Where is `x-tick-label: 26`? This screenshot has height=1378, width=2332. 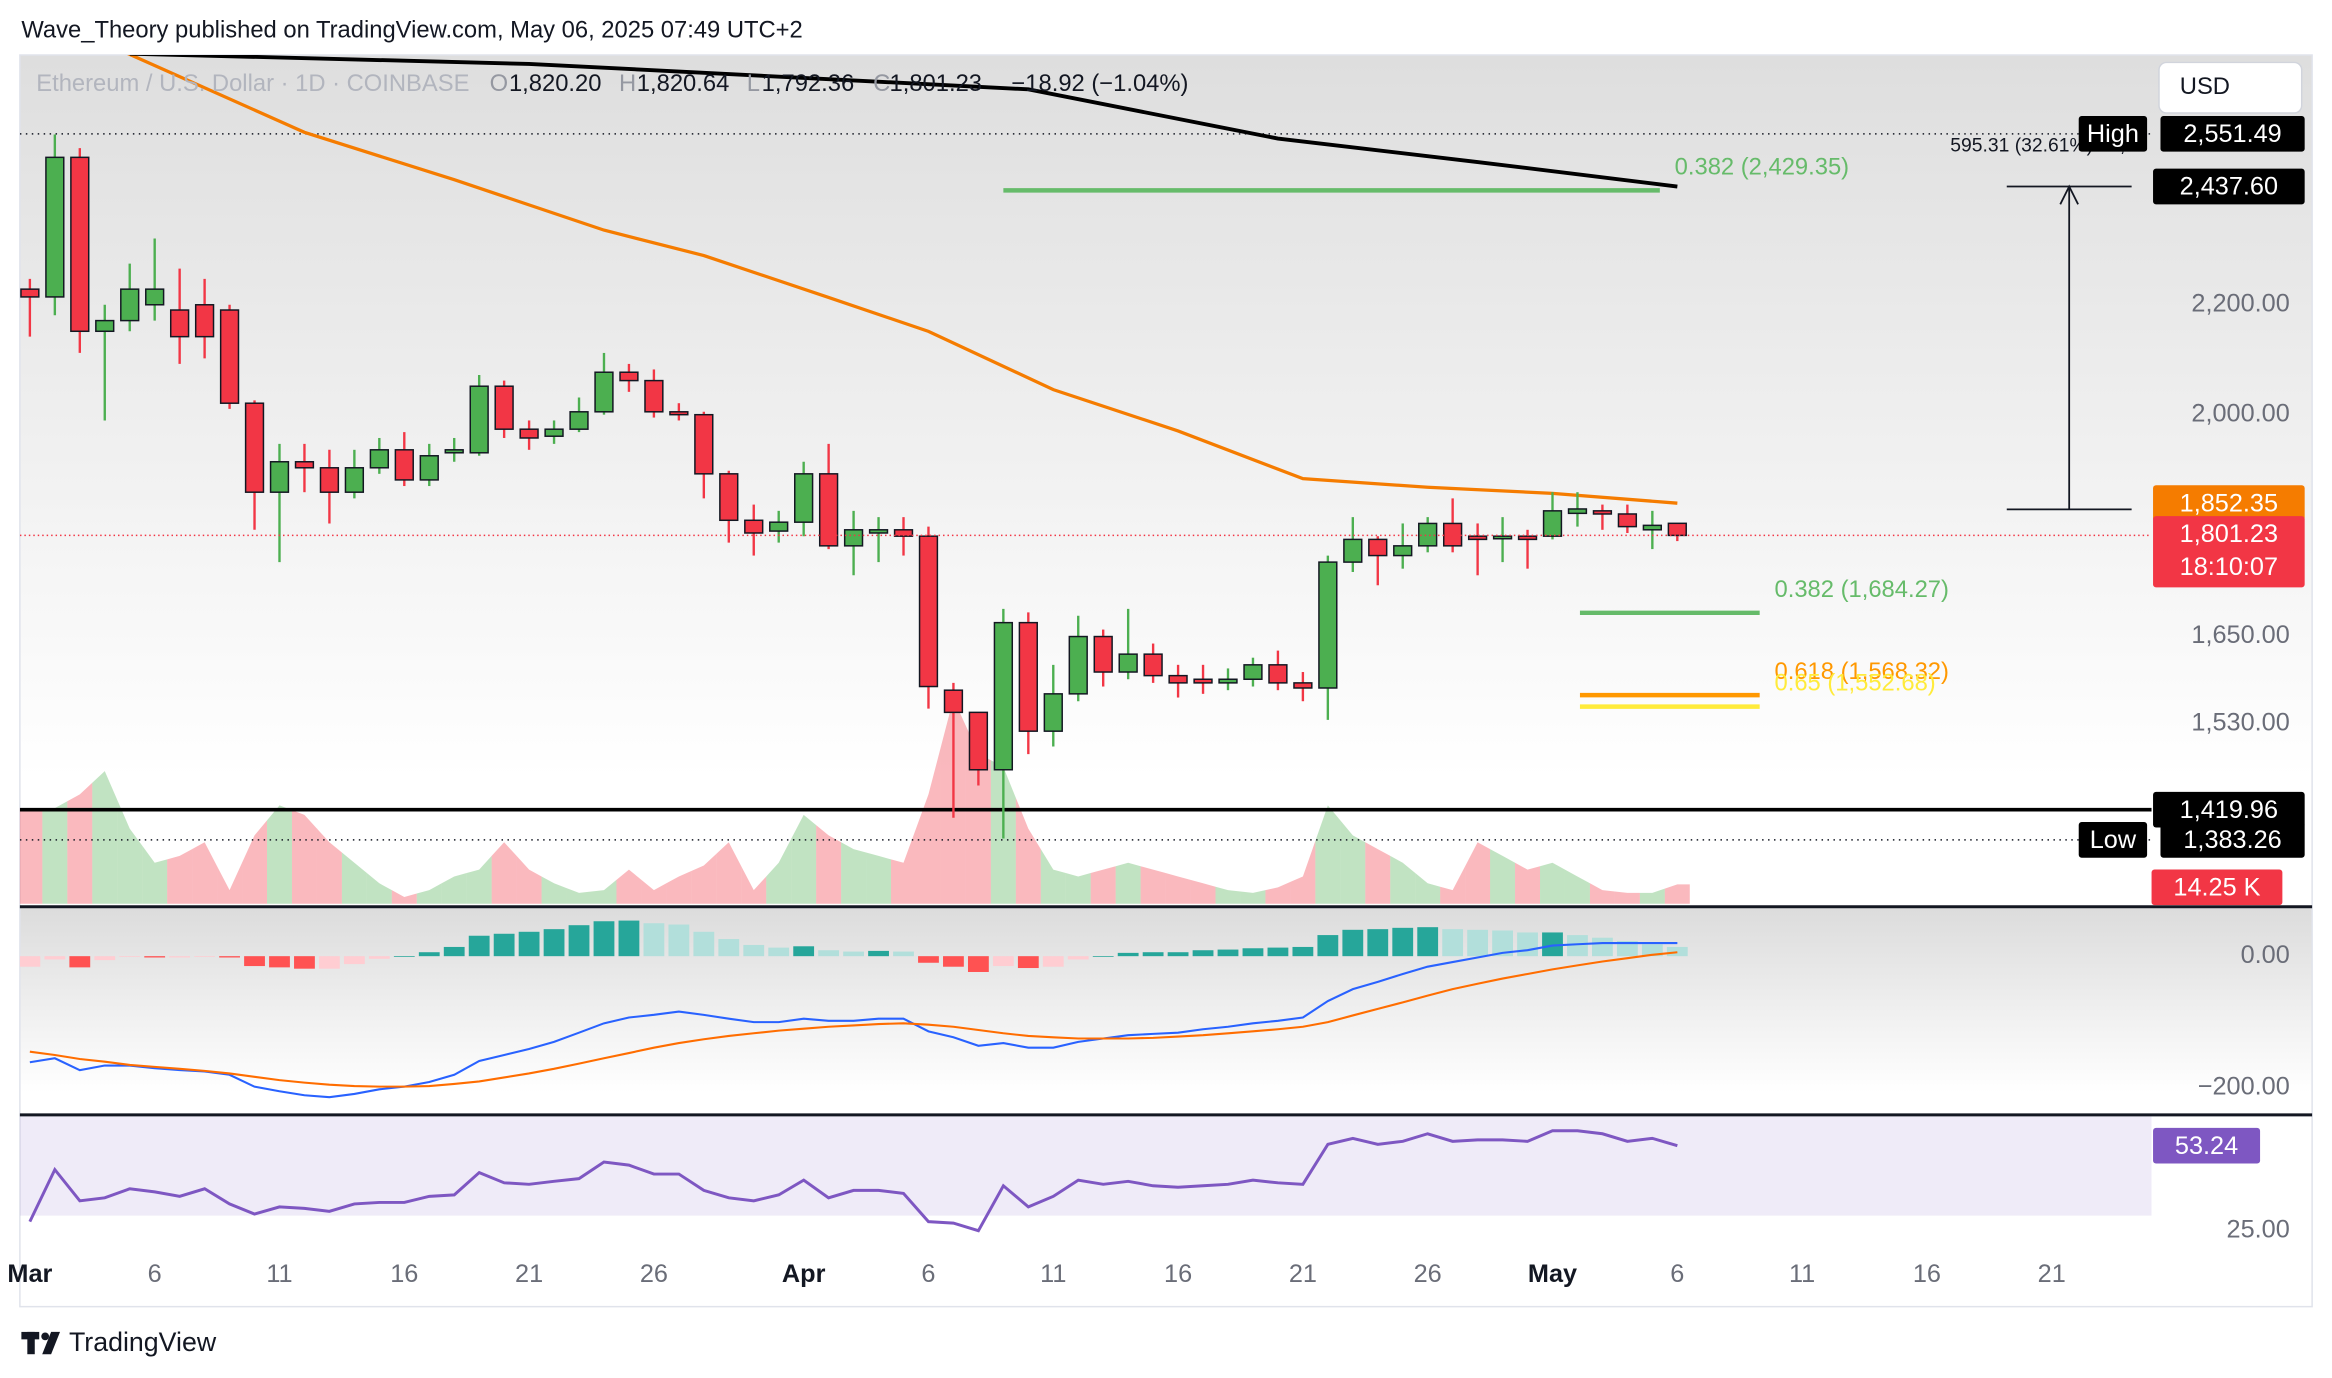 x-tick-label: 26 is located at coordinates (654, 1274).